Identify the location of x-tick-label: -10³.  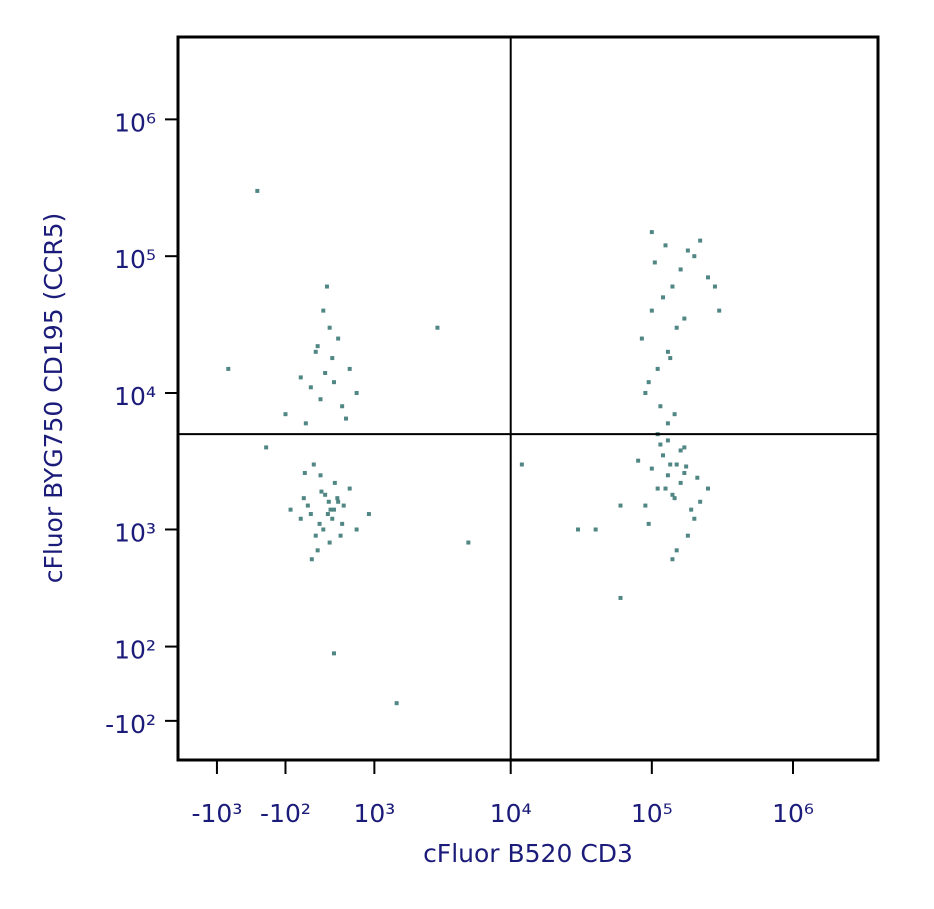
(217, 813).